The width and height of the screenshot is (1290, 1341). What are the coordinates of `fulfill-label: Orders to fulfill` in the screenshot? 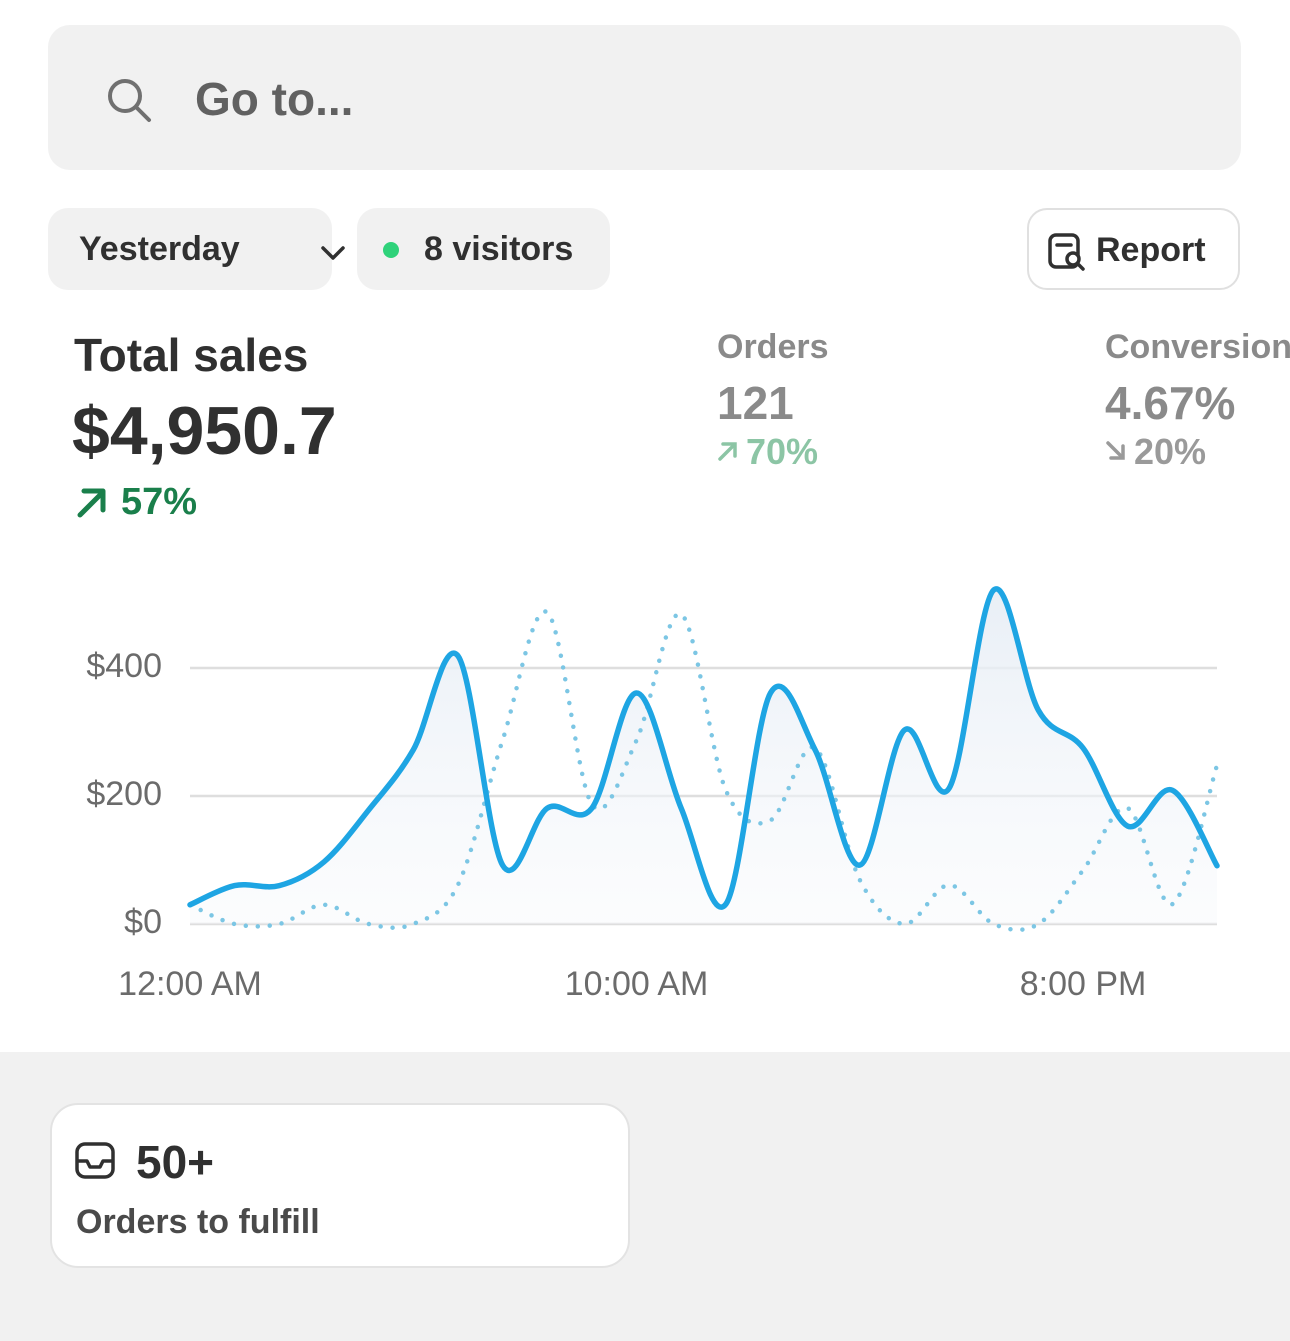 It's located at (198, 1222).